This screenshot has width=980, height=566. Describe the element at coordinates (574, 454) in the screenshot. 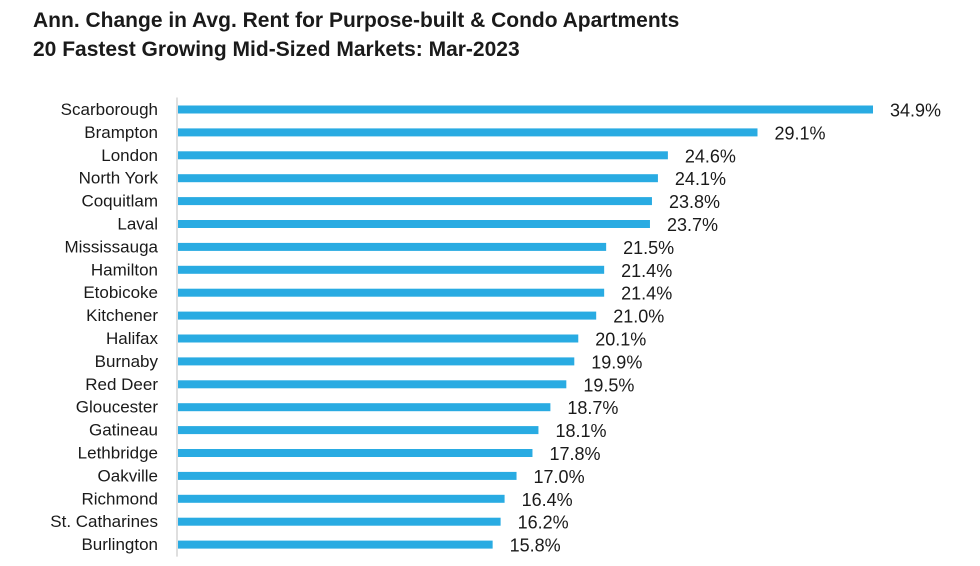

I see `value-label: 17.8%` at that location.